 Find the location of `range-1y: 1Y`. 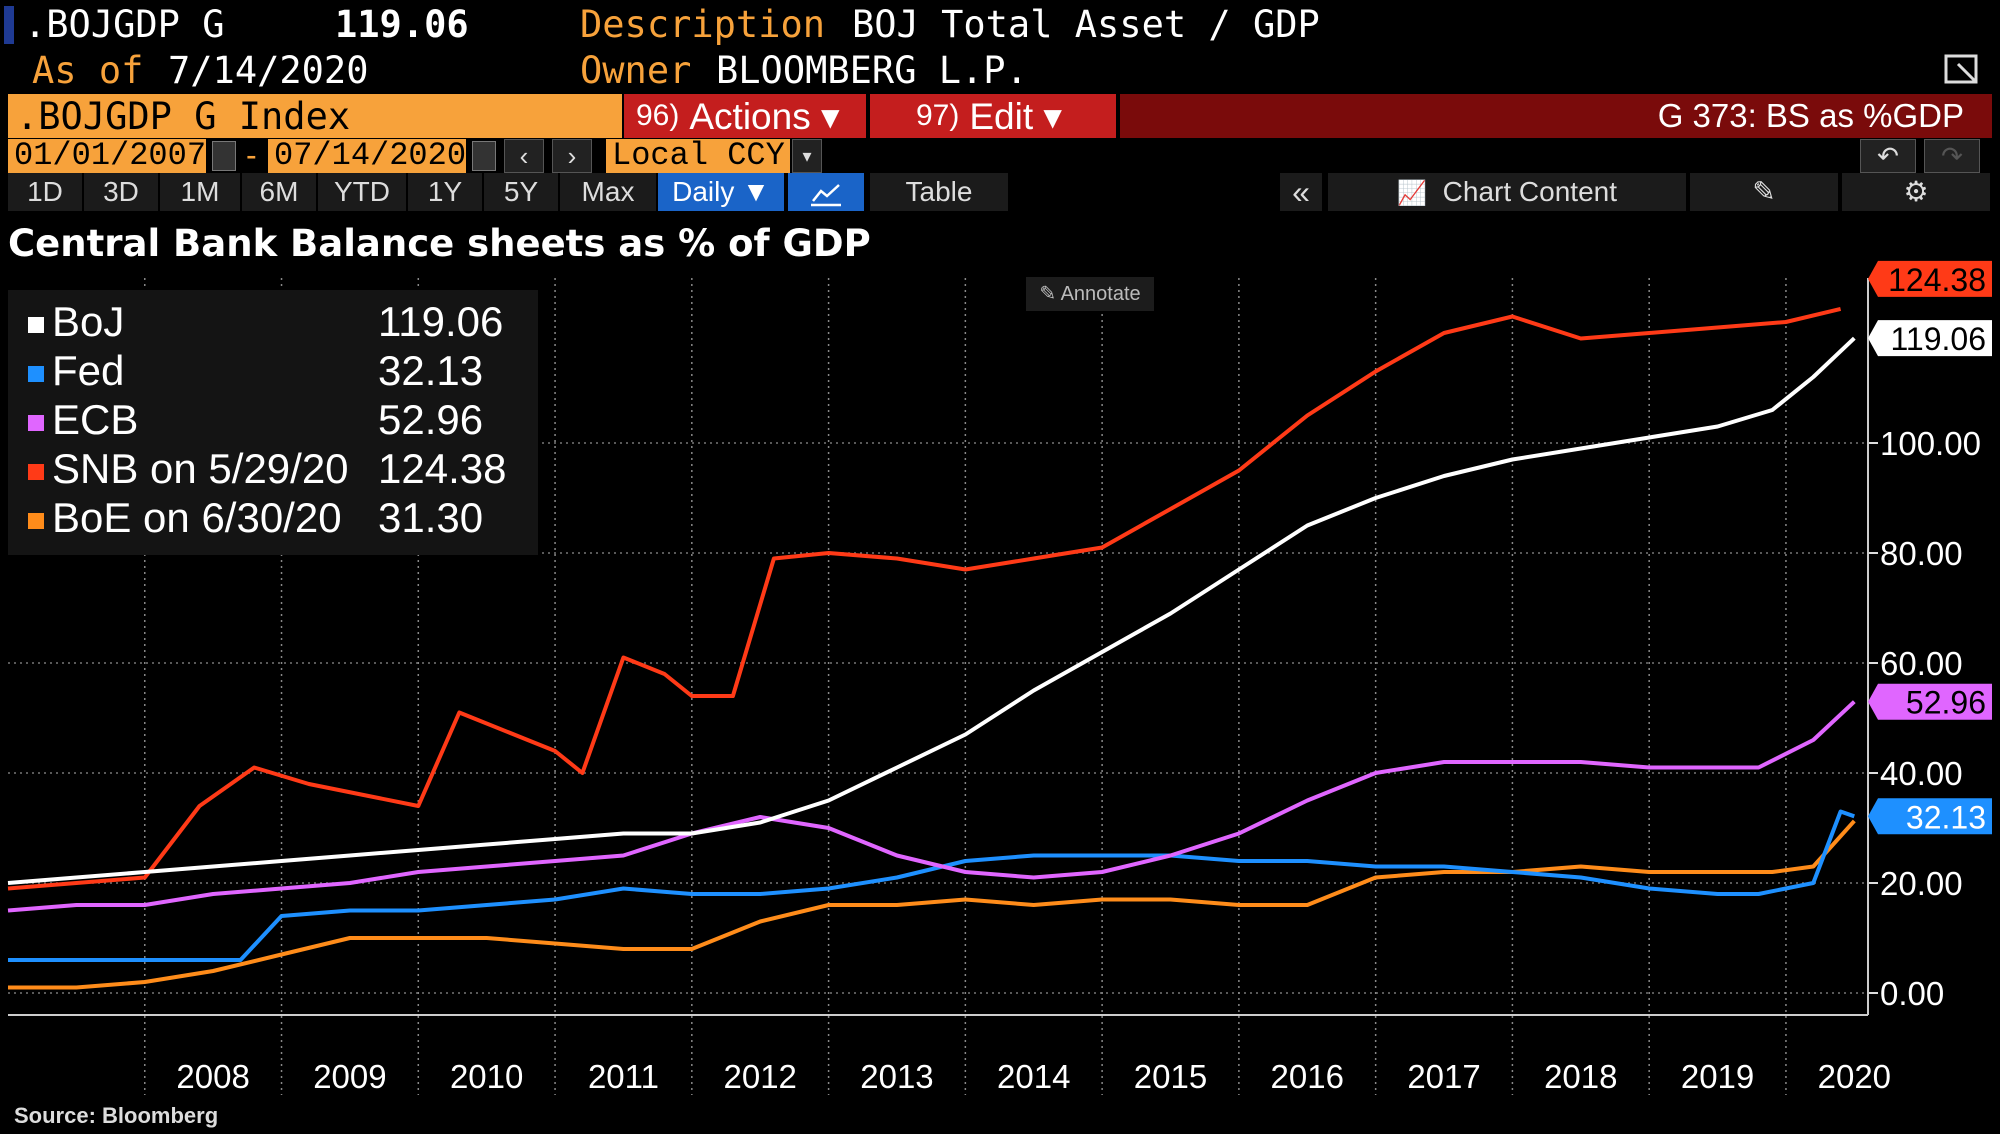

range-1y: 1Y is located at coordinates (446, 192).